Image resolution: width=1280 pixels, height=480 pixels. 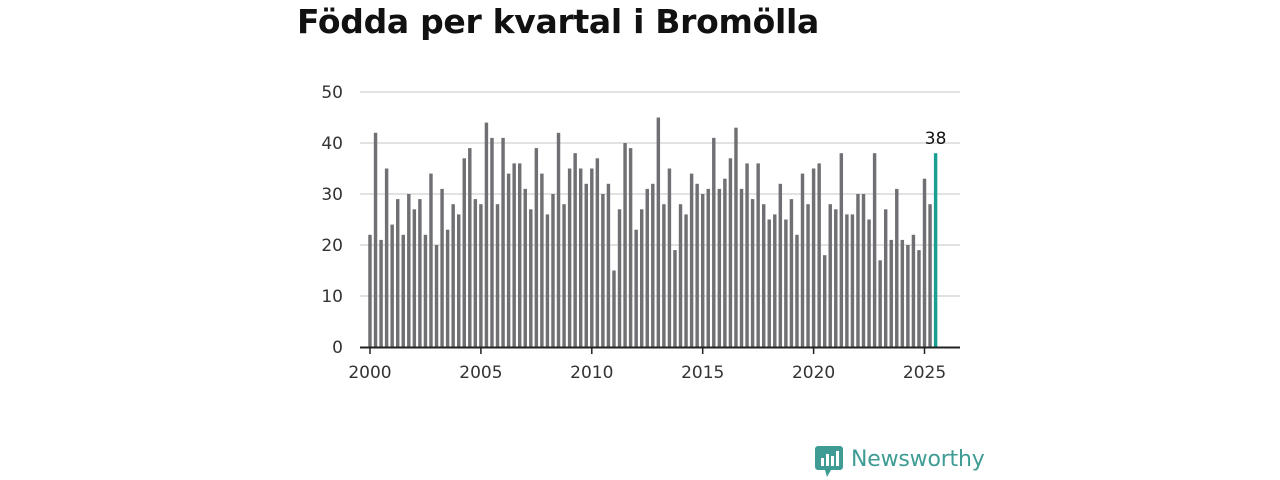 I want to click on x-tick-label: 2005, so click(x=480, y=373).